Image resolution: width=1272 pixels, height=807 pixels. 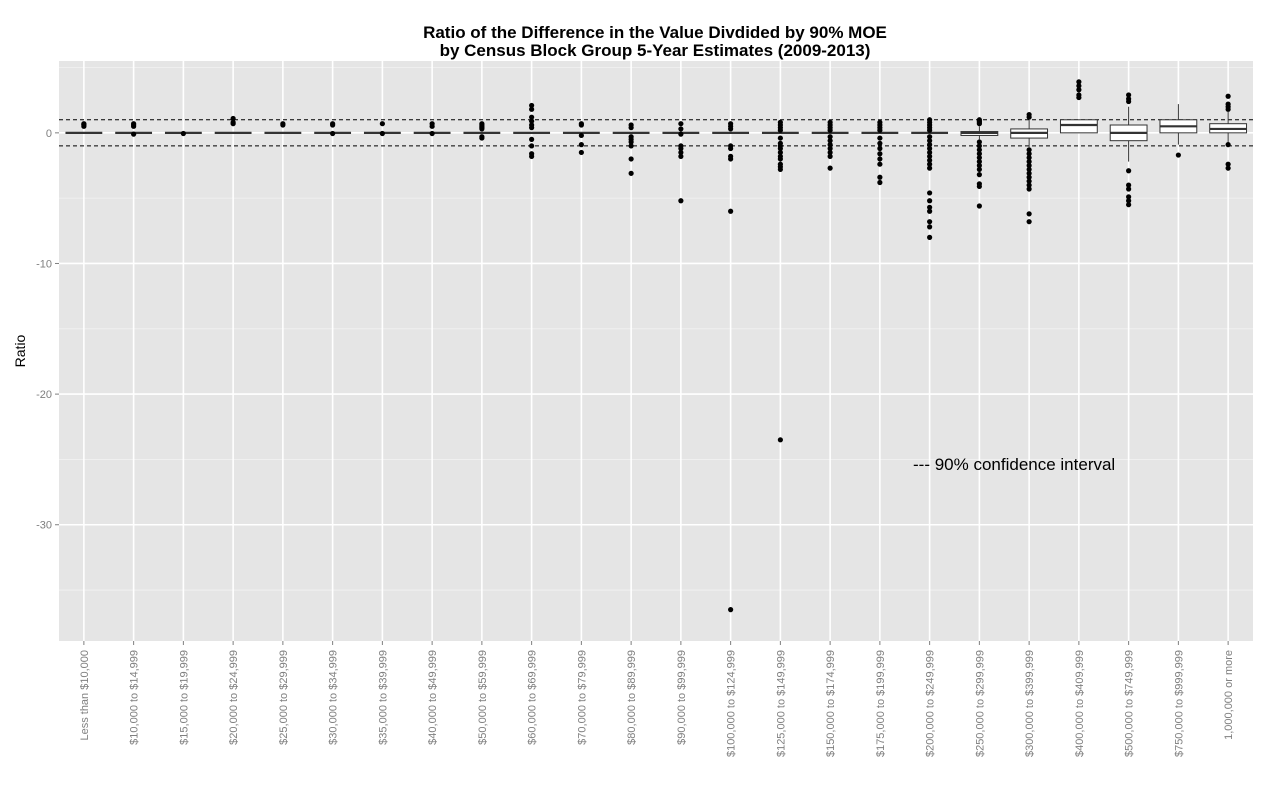 What do you see at coordinates (49, 134) in the screenshot?
I see `y-tick-label: 0` at bounding box center [49, 134].